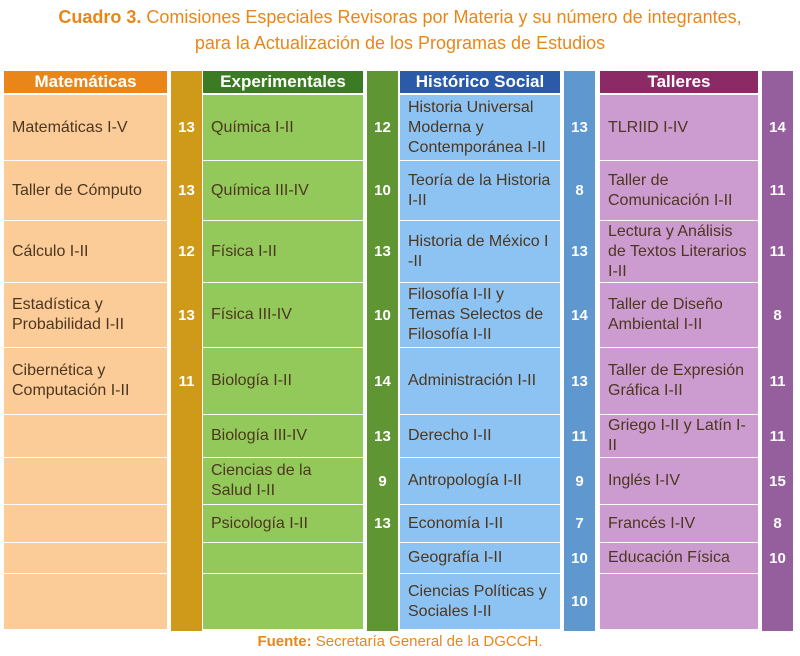 The width and height of the screenshot is (800, 656). Describe the element at coordinates (85, 190) in the screenshot. I see `subject-cell: Taller de Cómputo` at that location.